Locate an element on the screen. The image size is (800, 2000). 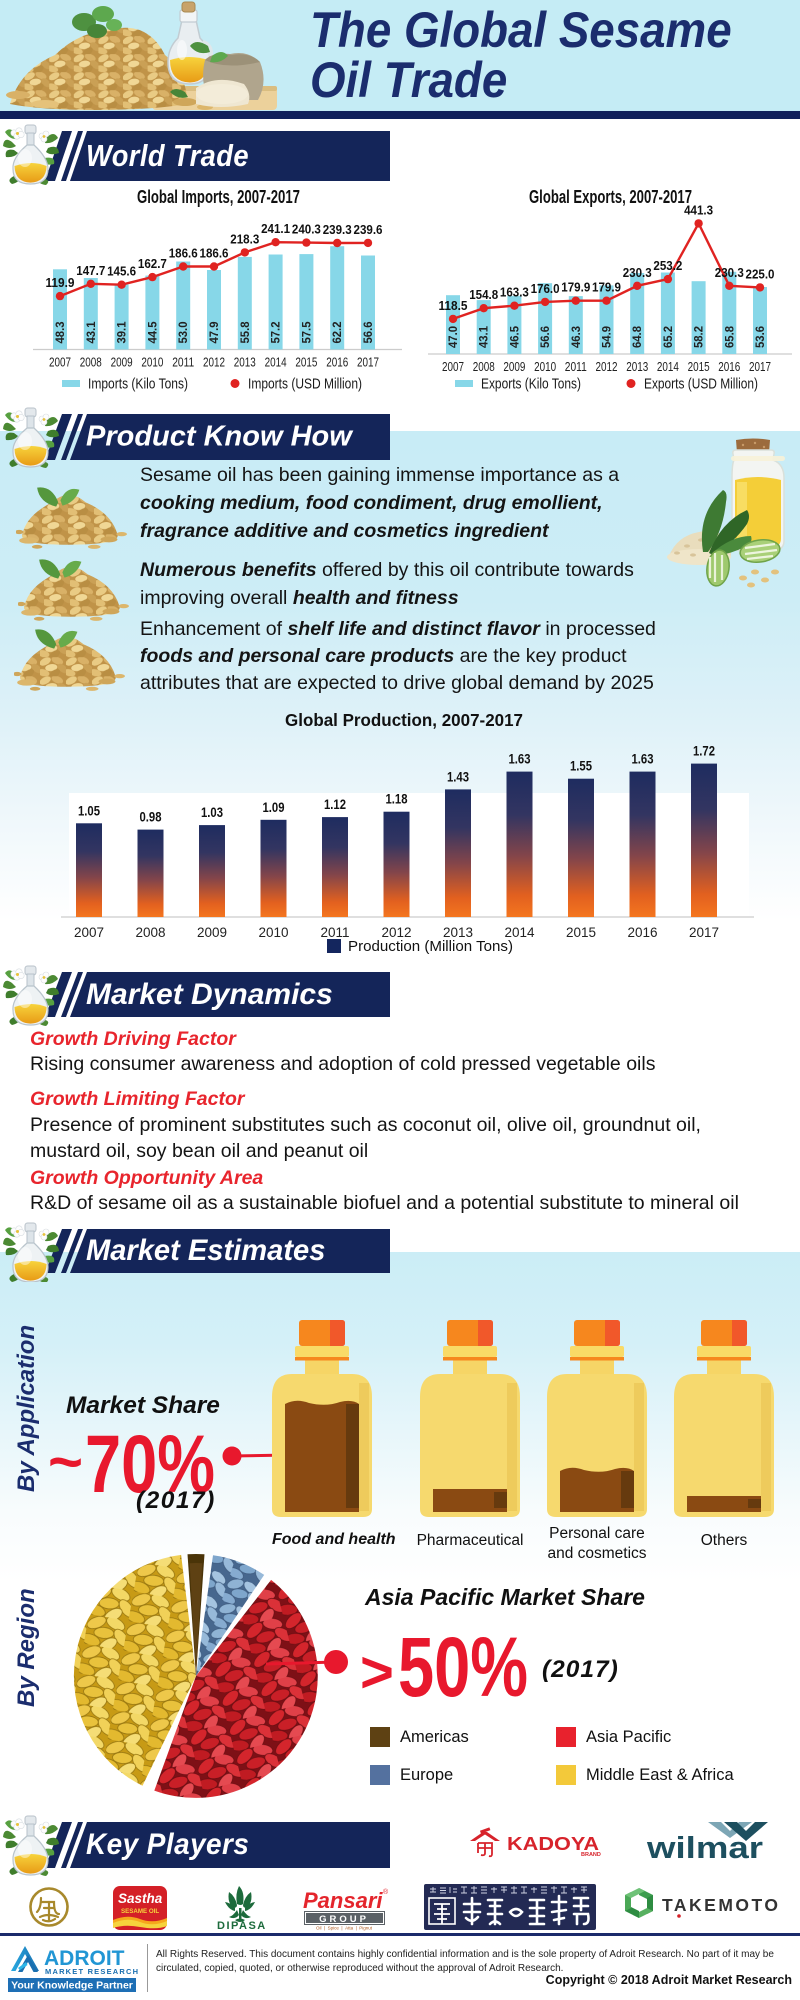
svg-text: 118.5 is located at coordinates (453, 305).